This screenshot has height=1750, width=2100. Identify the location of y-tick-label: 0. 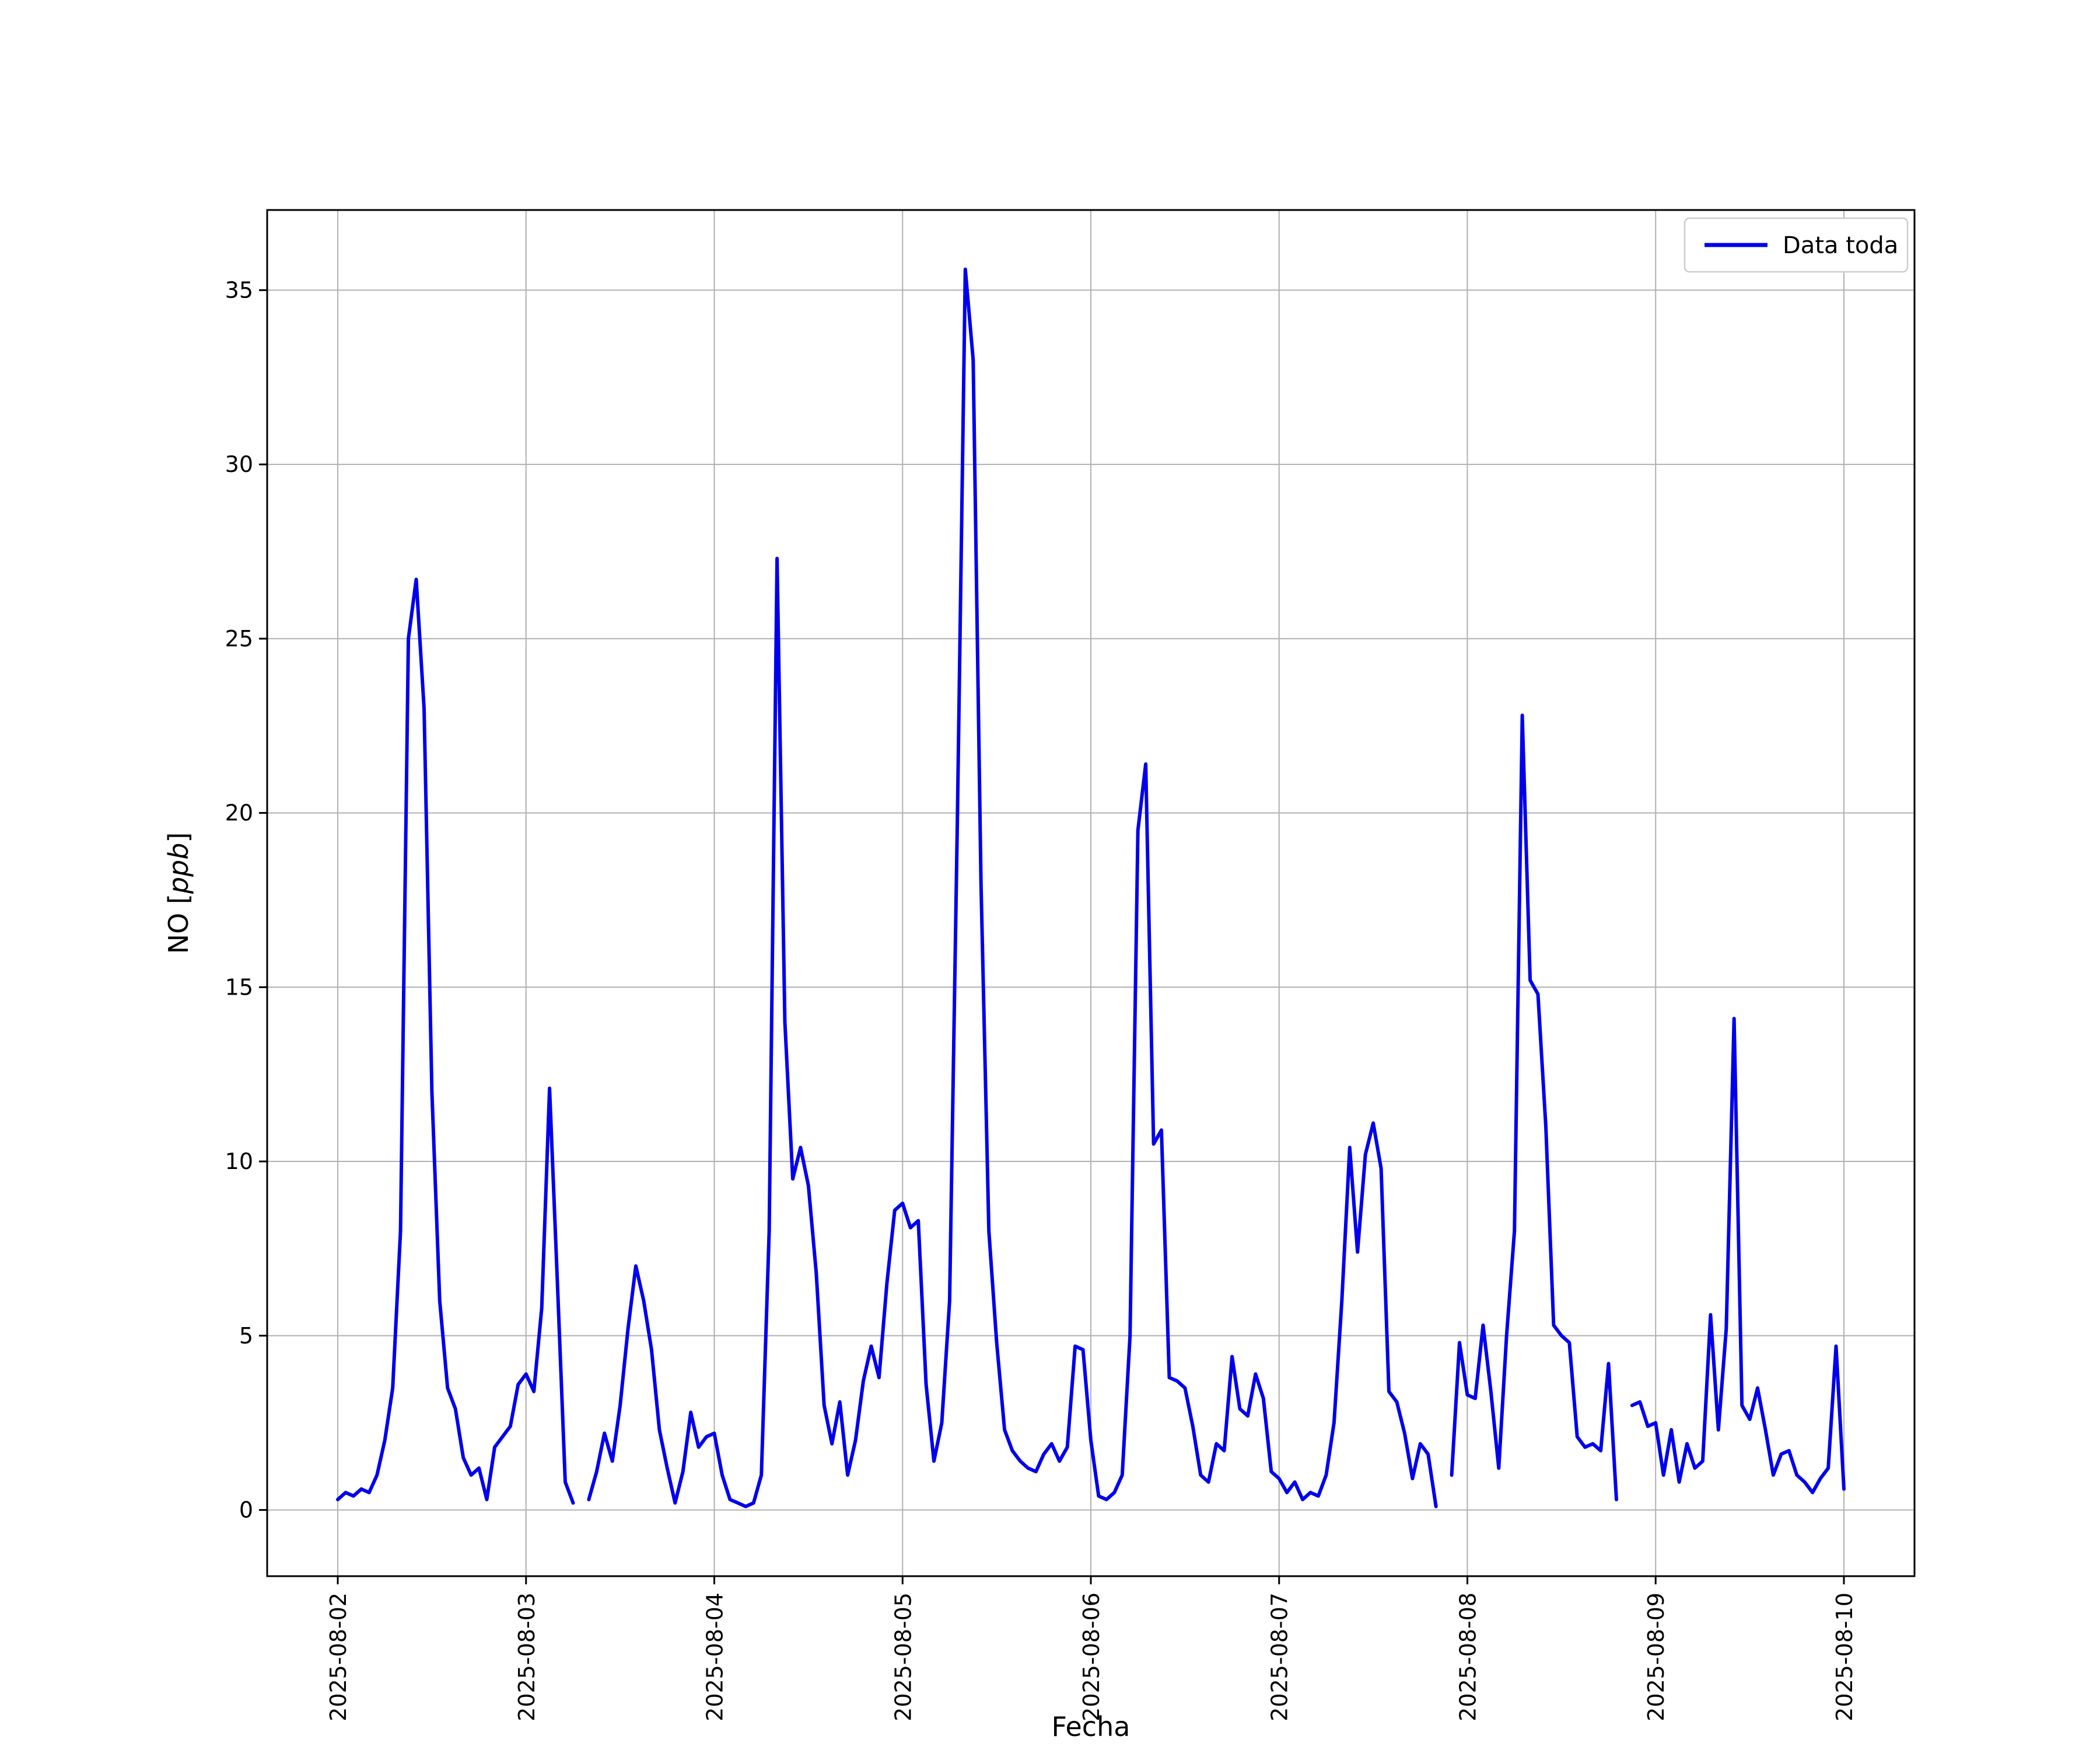
(246, 1510).